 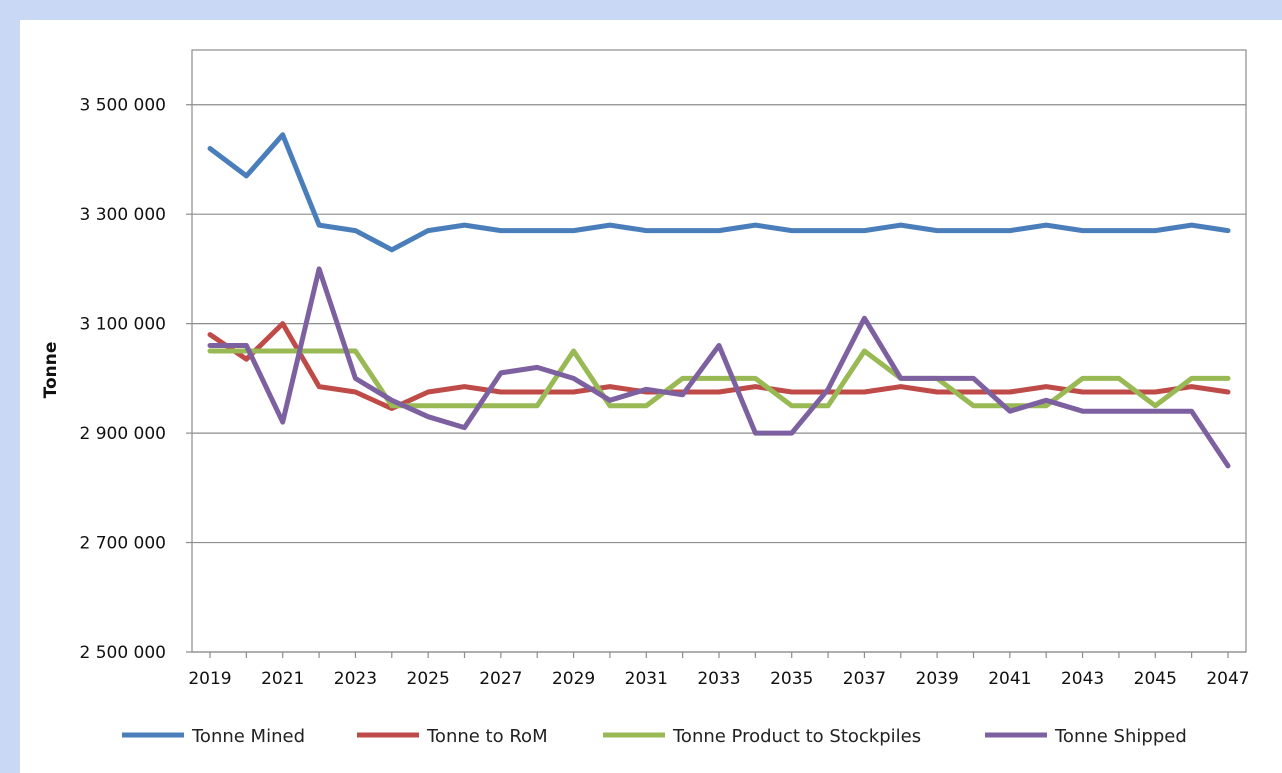 I want to click on x-tick-label: 2027, so click(x=500, y=679).